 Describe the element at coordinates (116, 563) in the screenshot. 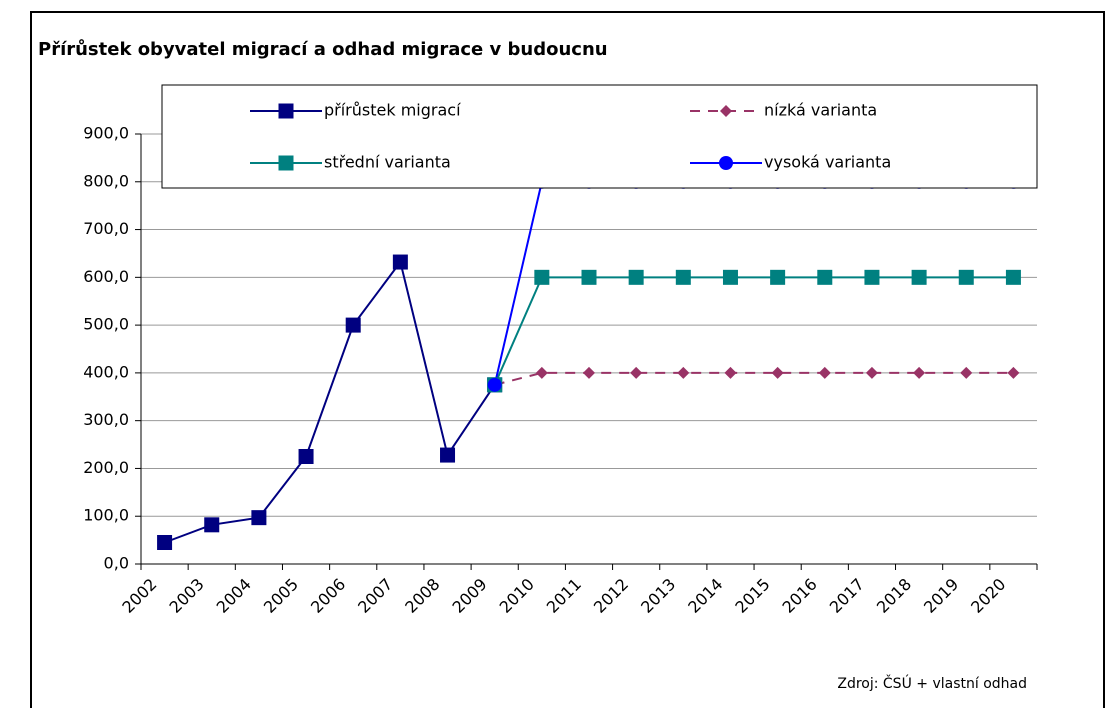

I see `y-tick-label: 0,0` at that location.